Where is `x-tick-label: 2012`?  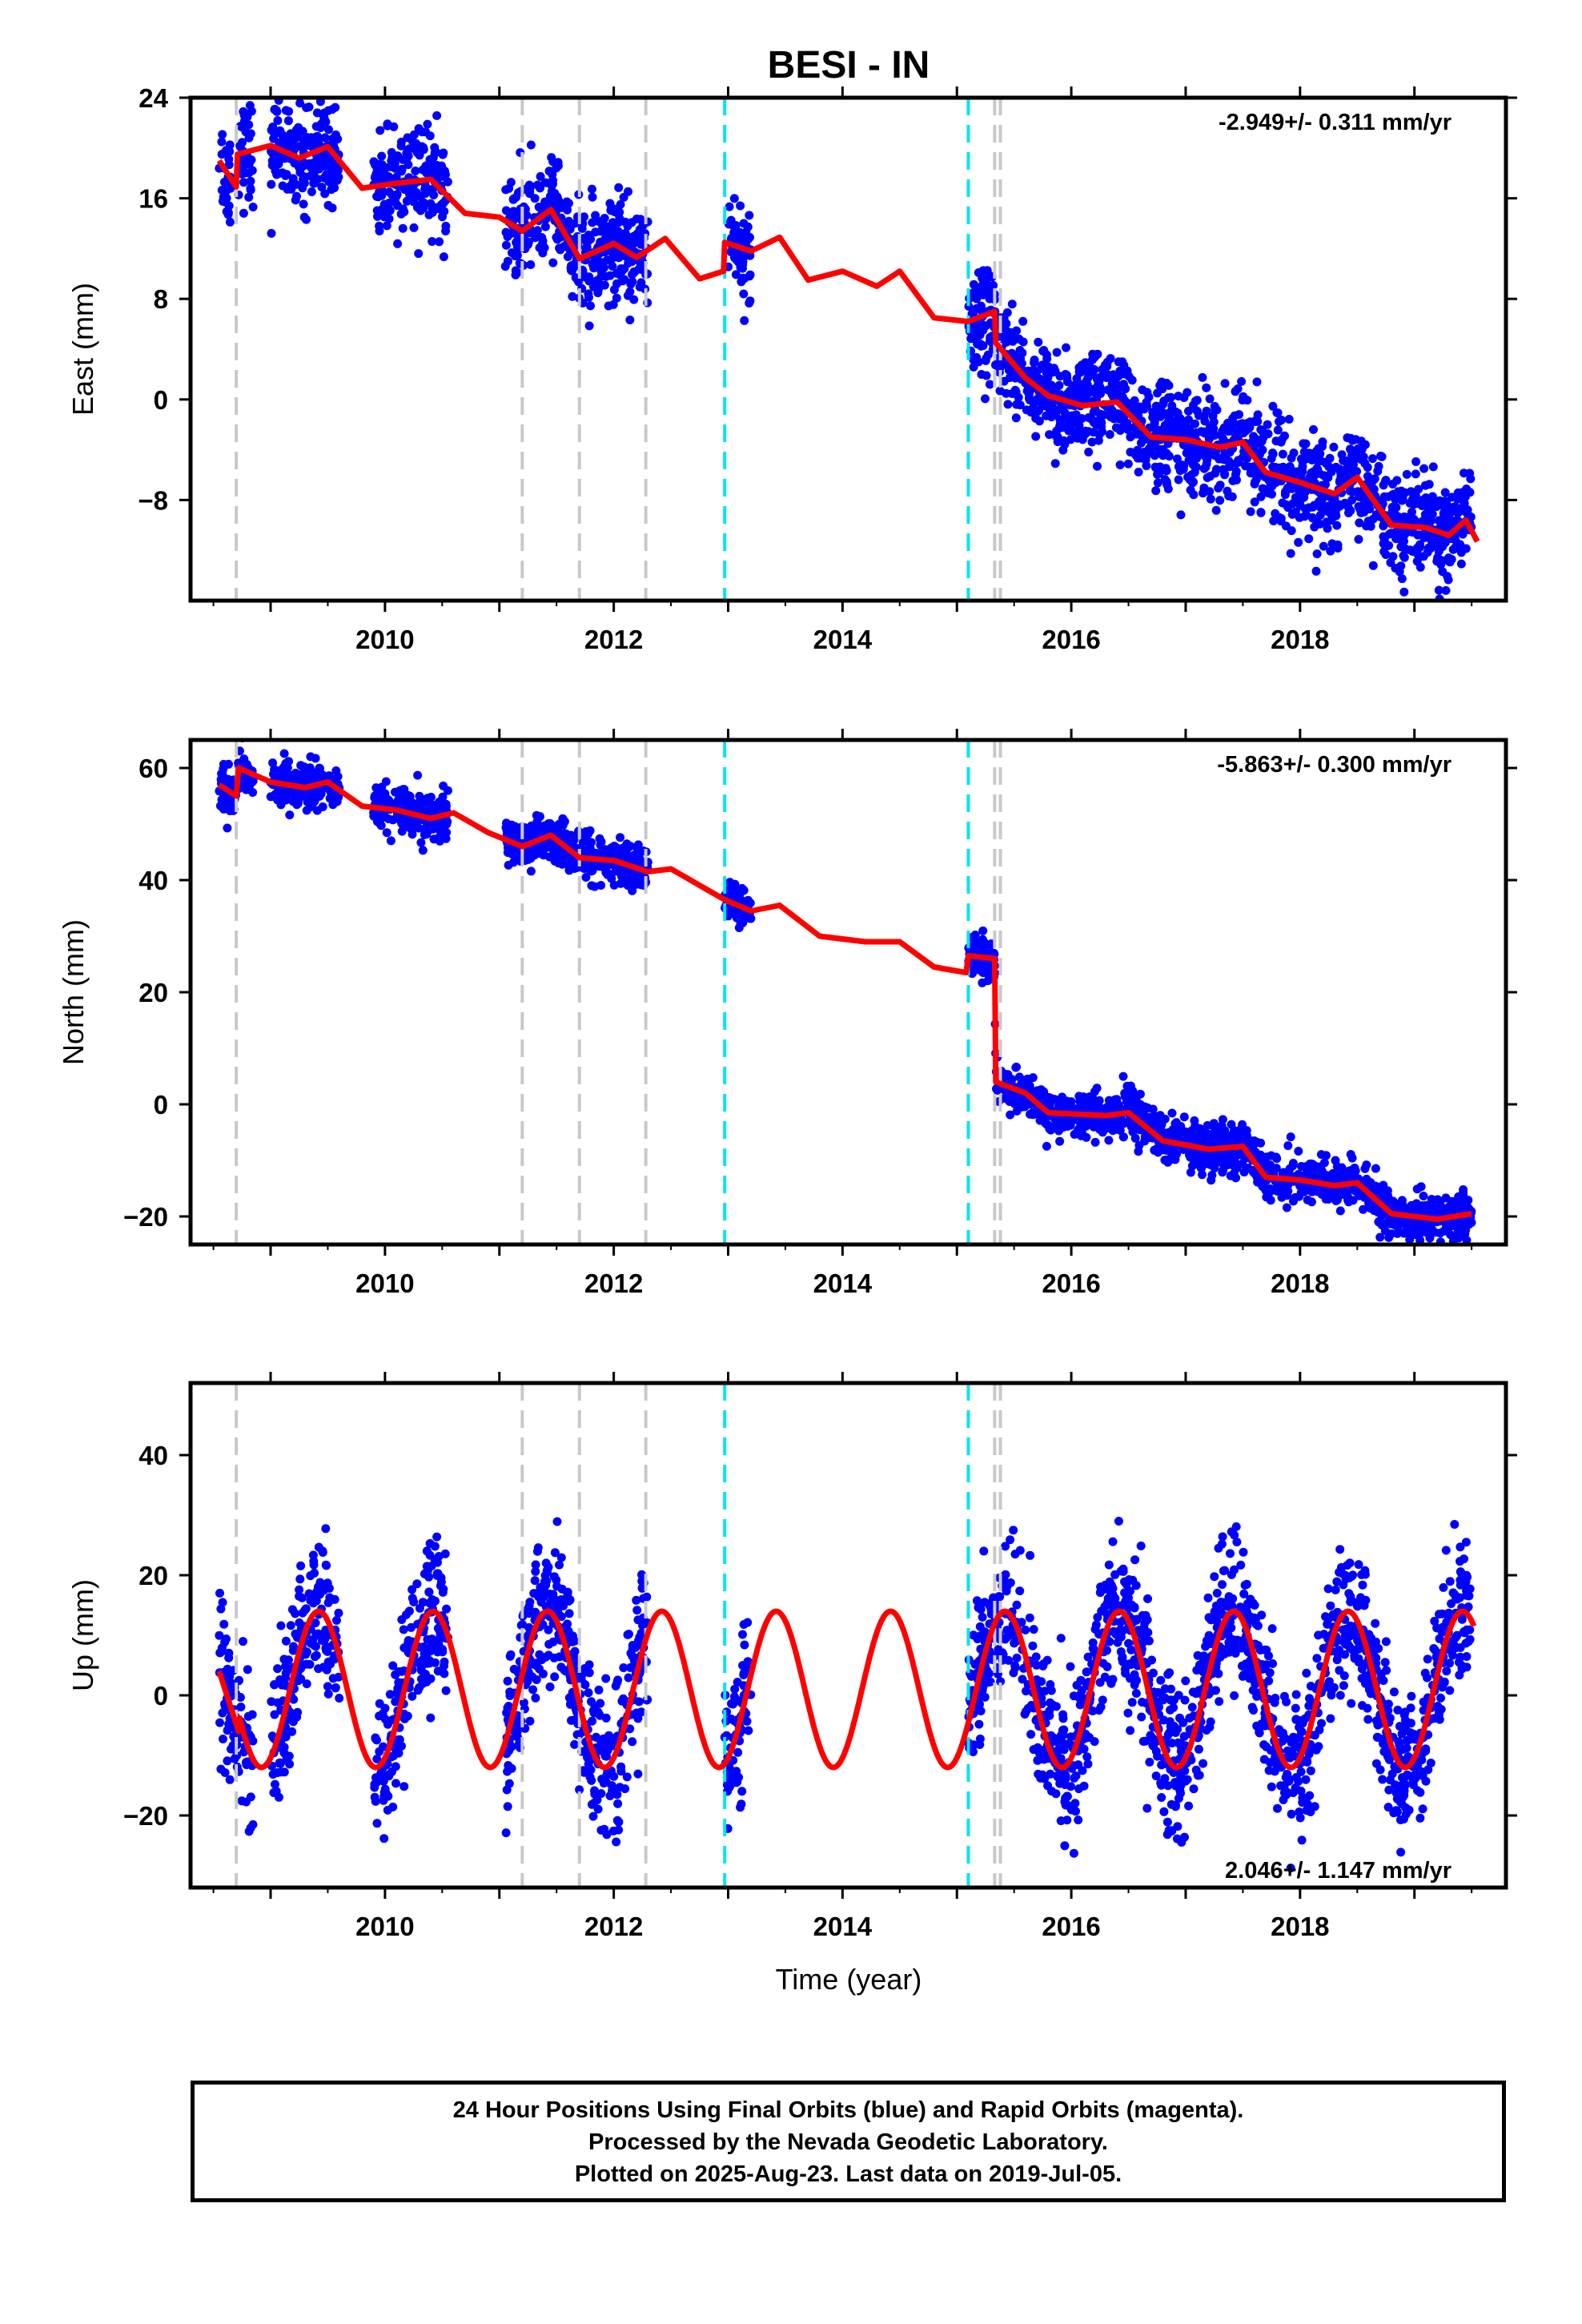 x-tick-label: 2012 is located at coordinates (614, 1283).